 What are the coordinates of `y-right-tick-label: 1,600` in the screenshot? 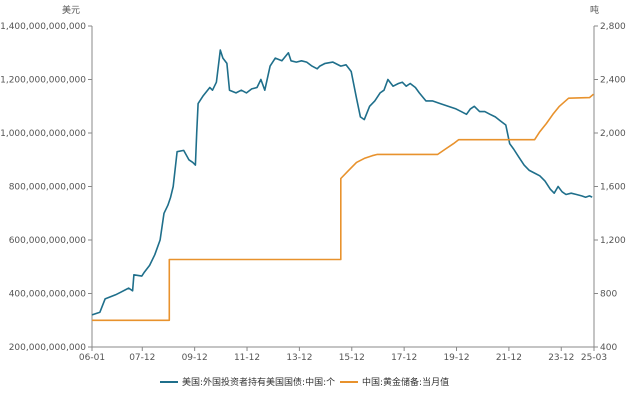 It's located at (613, 188).